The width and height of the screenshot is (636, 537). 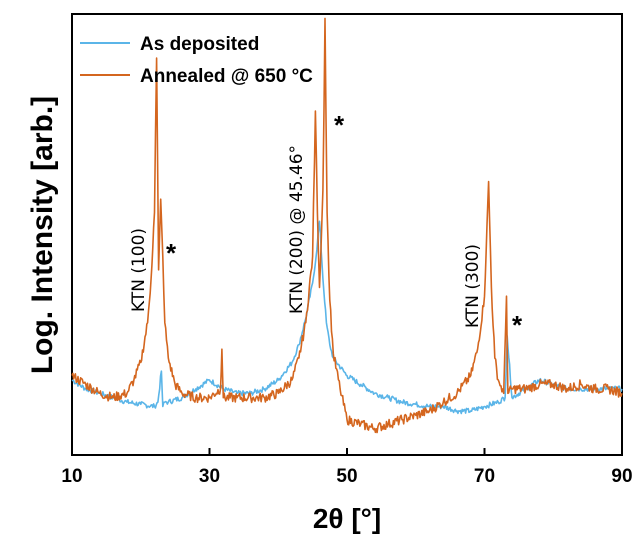 What do you see at coordinates (473, 286) in the screenshot?
I see `peak-label-ktn-300: KTN (300)` at bounding box center [473, 286].